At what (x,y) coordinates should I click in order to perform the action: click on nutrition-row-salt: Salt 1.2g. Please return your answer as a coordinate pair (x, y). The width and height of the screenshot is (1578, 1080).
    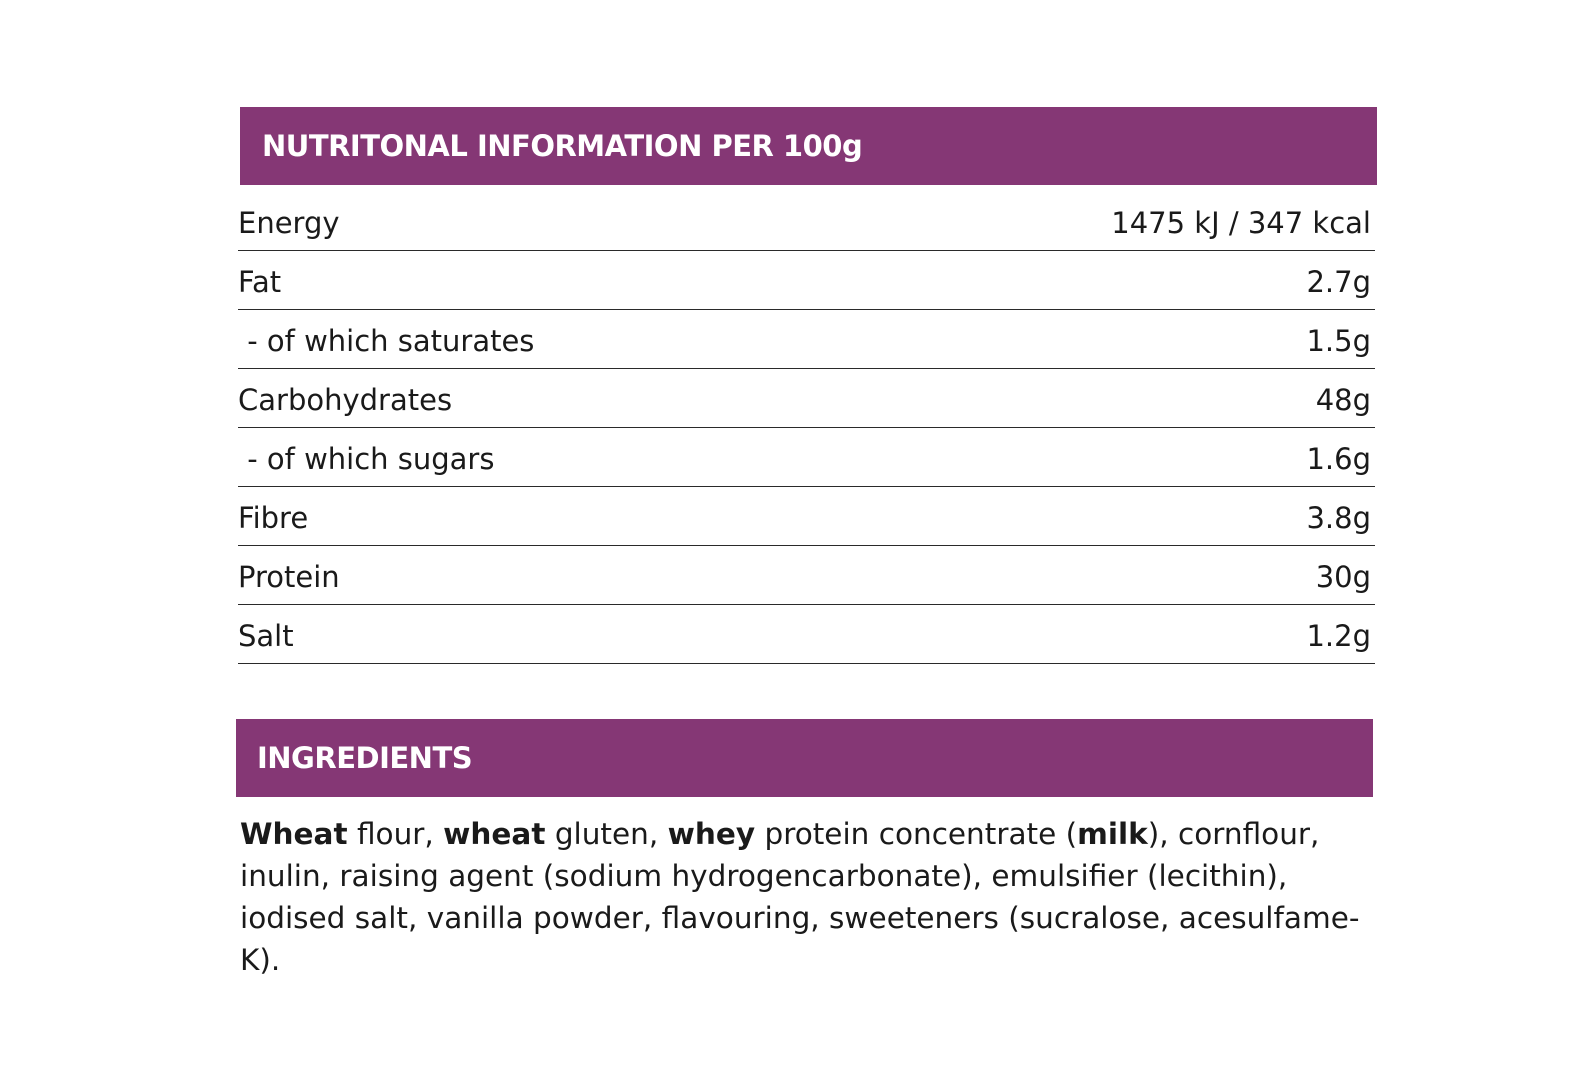
    Looking at the image, I should click on (806, 634).